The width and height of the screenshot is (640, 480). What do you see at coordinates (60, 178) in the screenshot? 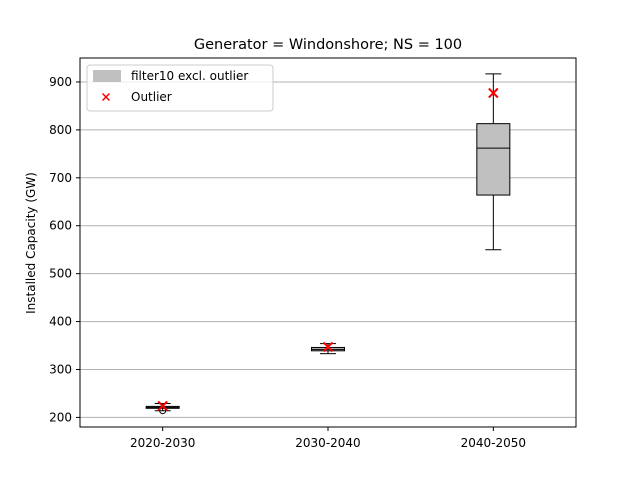
I see `y-tick-label: 700` at bounding box center [60, 178].